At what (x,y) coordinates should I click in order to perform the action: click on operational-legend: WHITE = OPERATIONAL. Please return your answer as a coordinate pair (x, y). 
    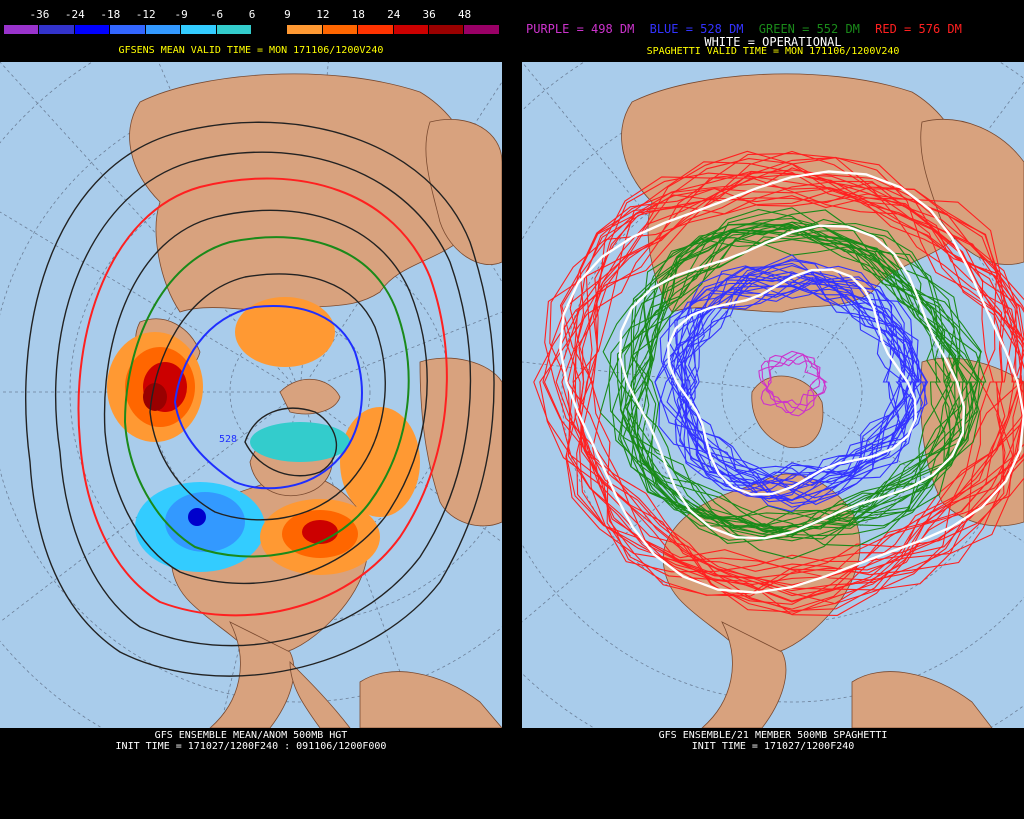
    Looking at the image, I should click on (773, 42).